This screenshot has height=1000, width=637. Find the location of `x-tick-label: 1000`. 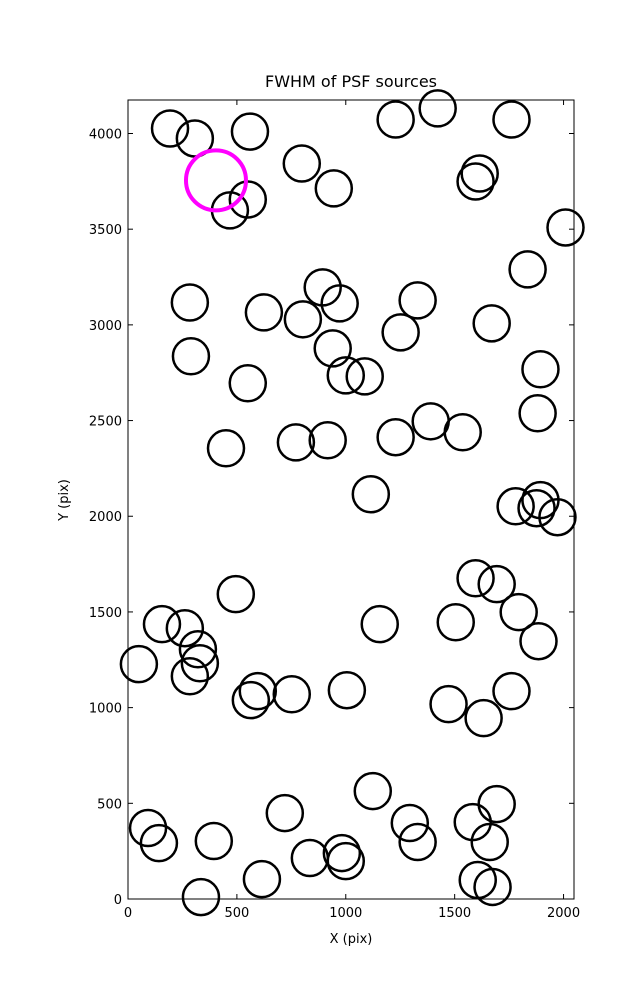

x-tick-label: 1000 is located at coordinates (345, 913).